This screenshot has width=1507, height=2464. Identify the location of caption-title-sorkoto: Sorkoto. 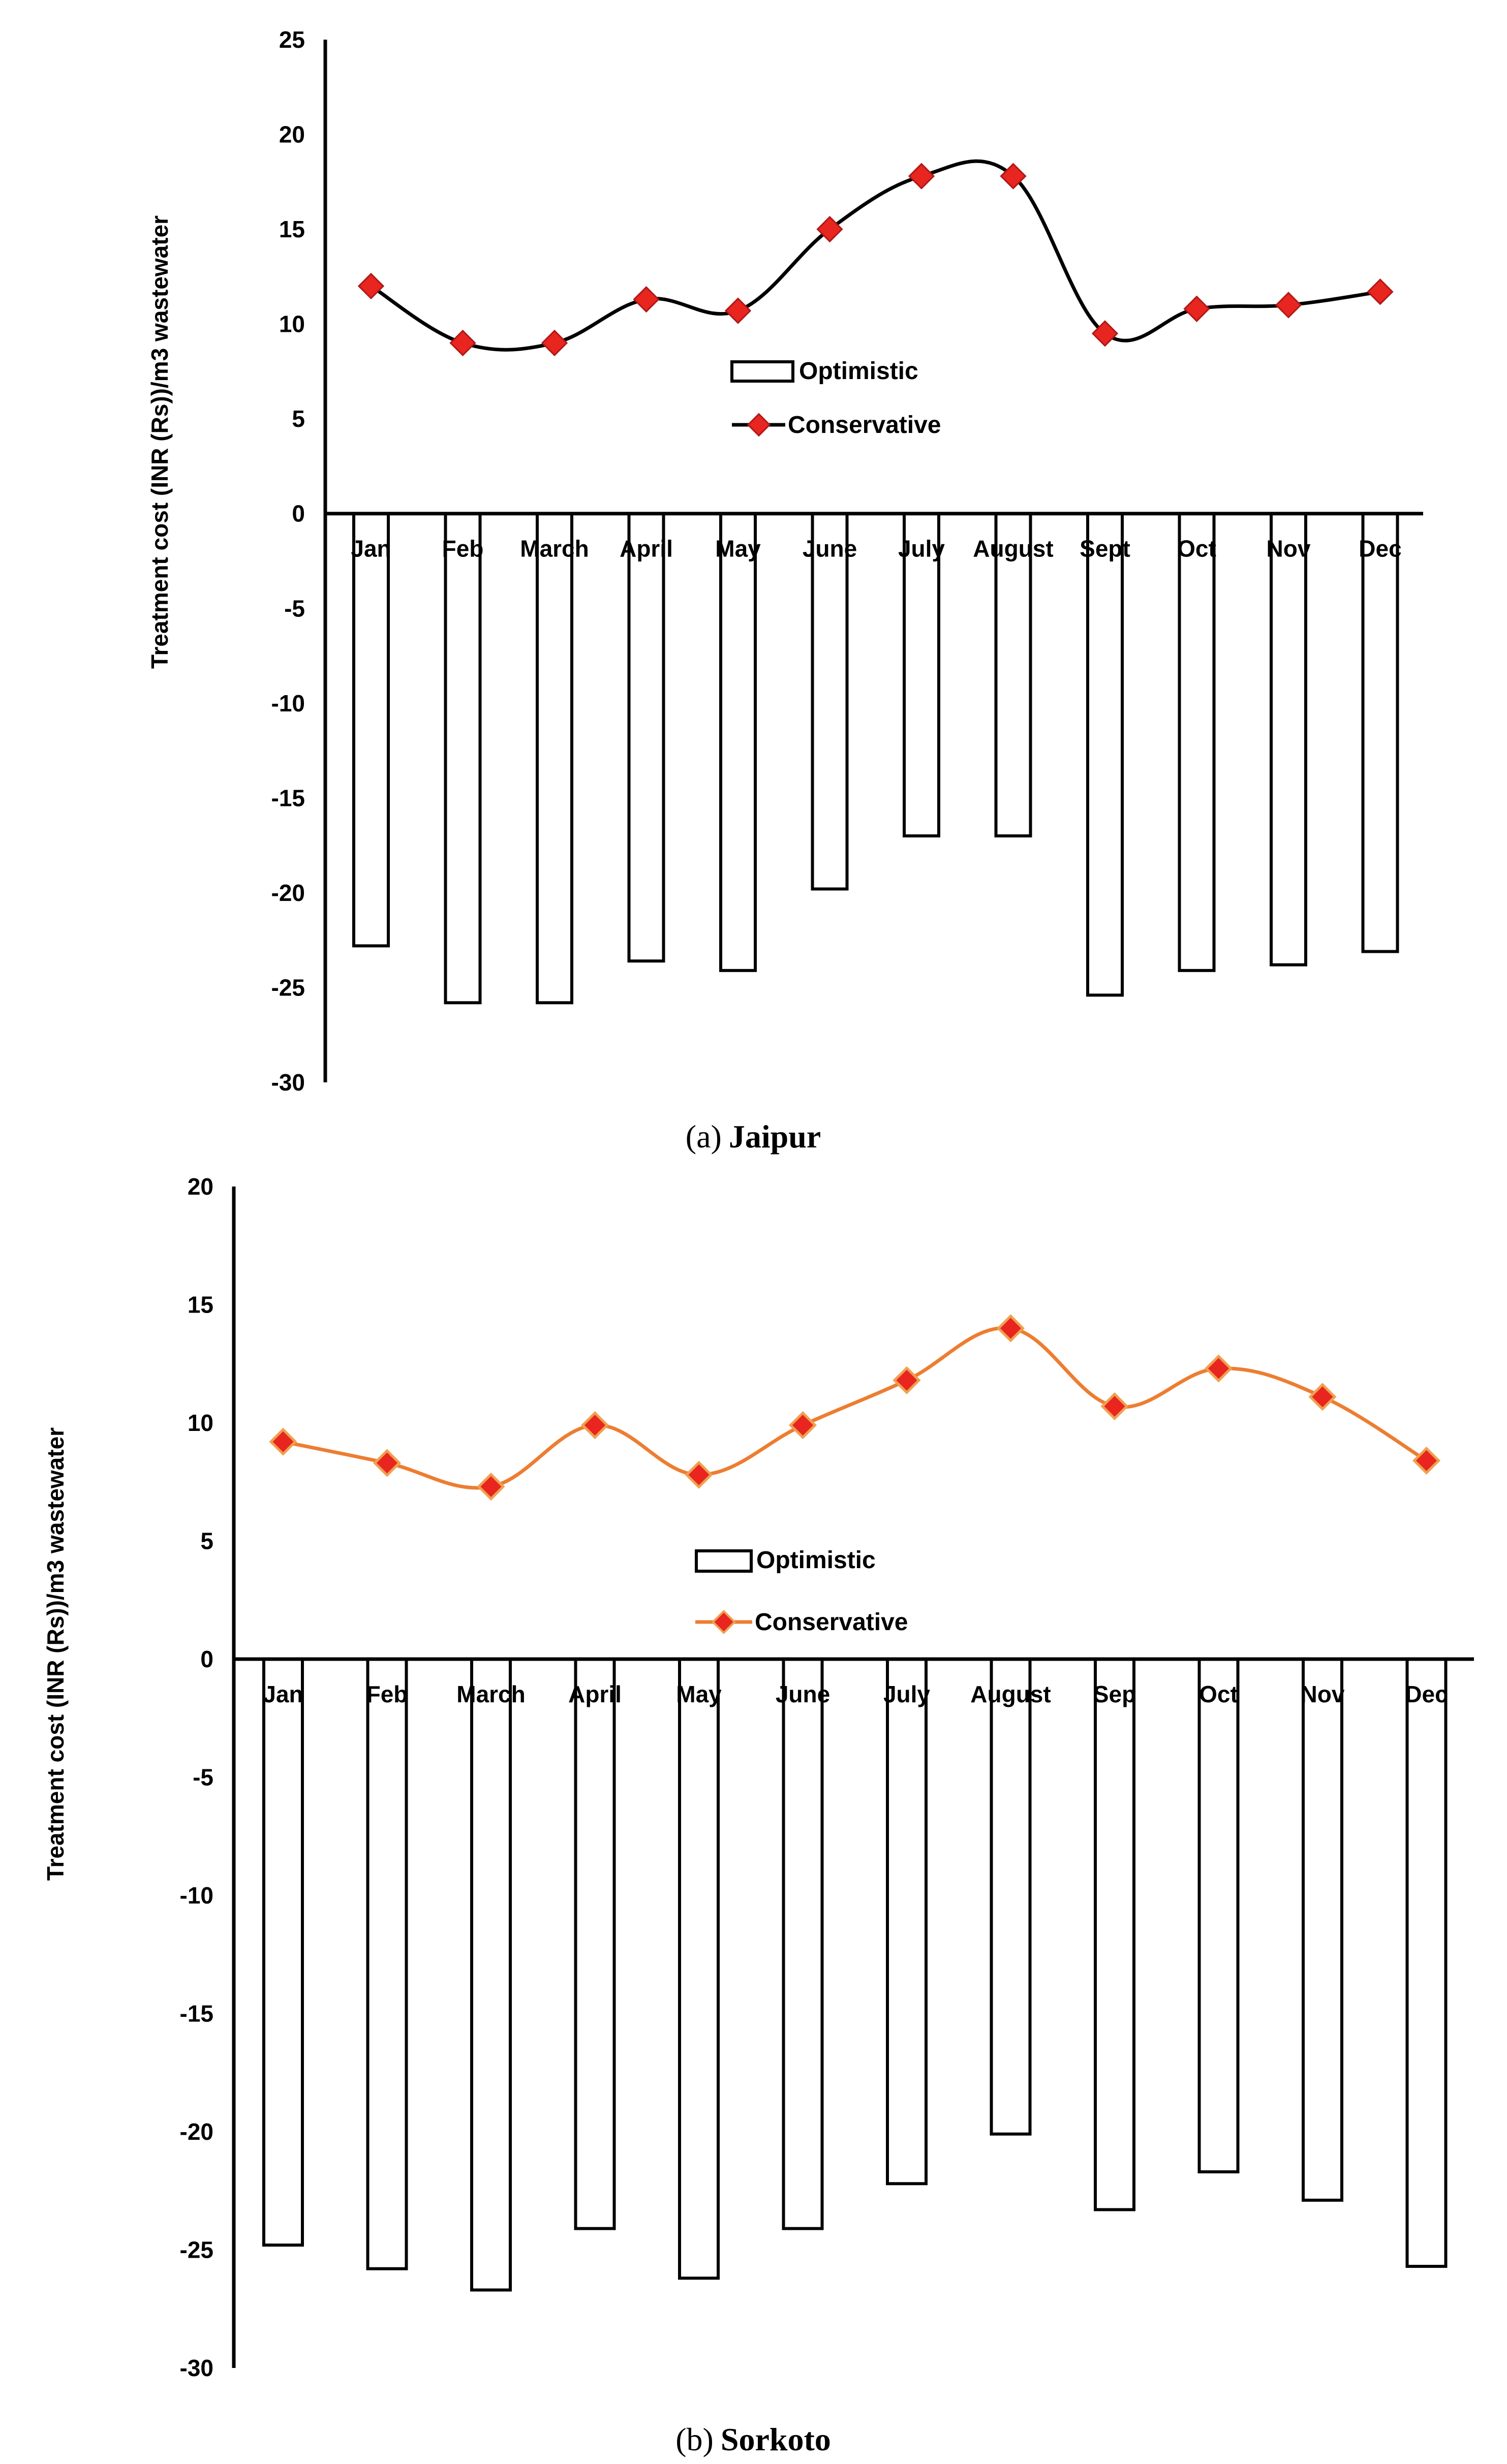
(776, 2439).